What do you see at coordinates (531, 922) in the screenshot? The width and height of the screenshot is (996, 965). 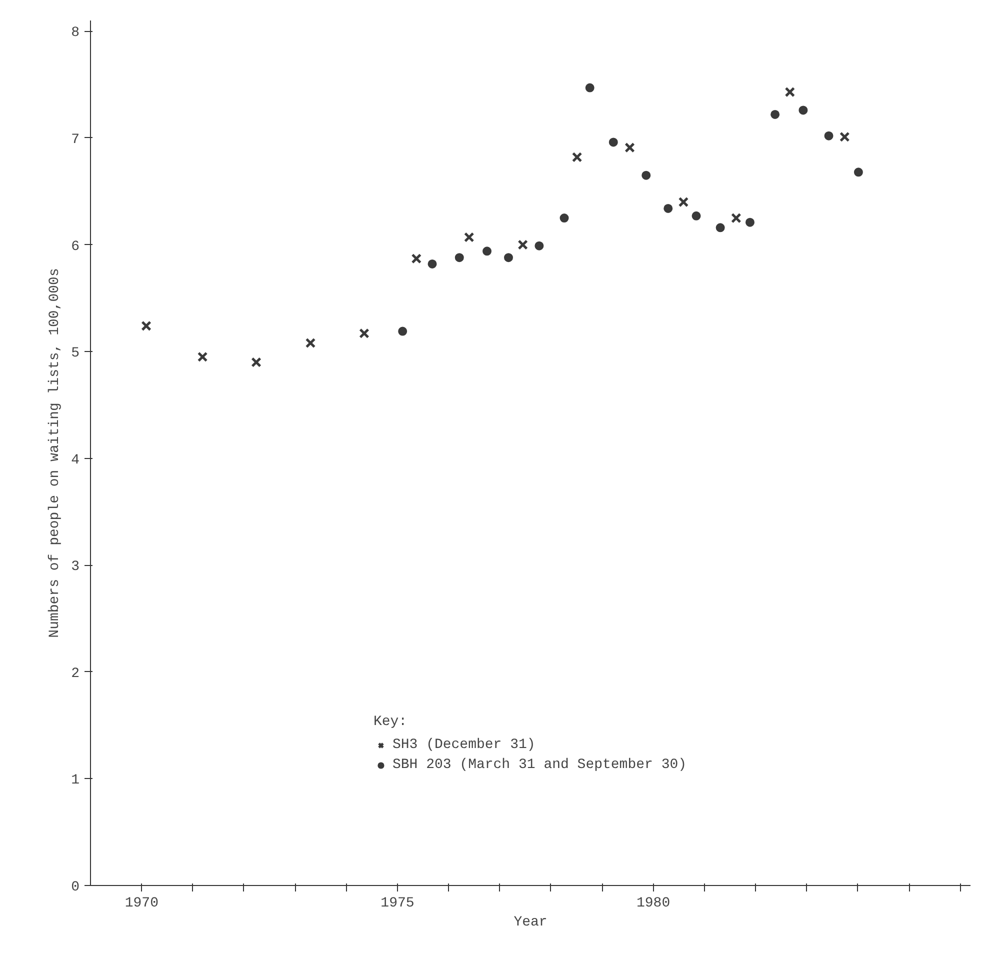 I see `x-axis-title: Year` at bounding box center [531, 922].